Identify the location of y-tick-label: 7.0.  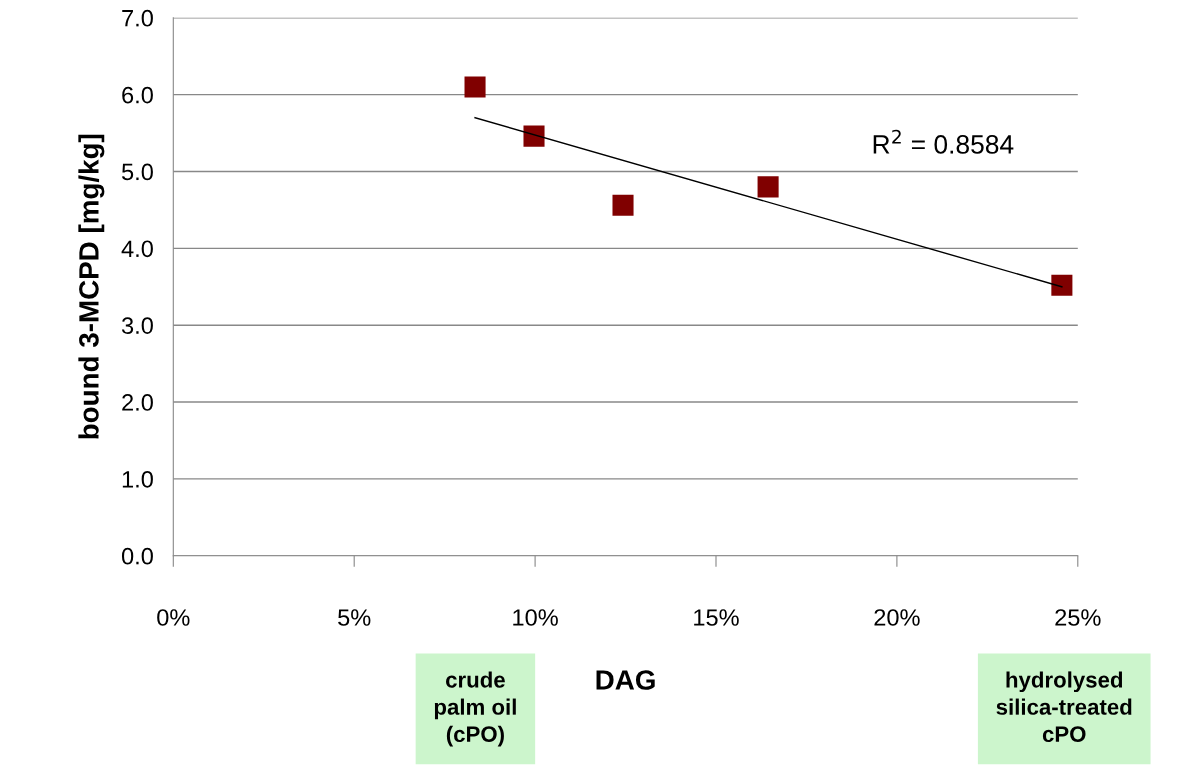
(137, 18).